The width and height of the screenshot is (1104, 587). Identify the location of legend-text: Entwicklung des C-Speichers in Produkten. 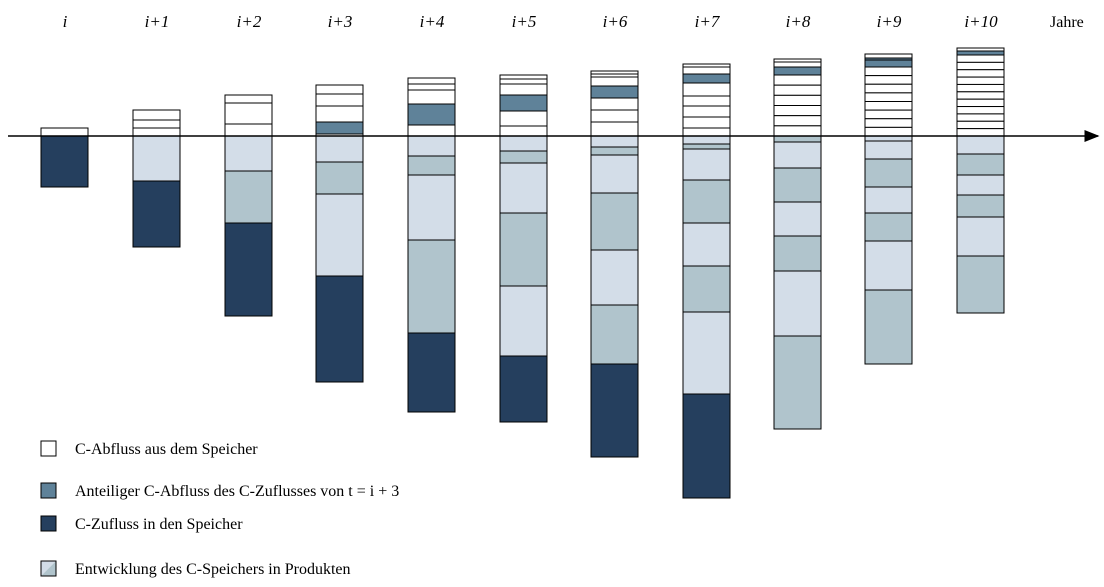
(213, 569).